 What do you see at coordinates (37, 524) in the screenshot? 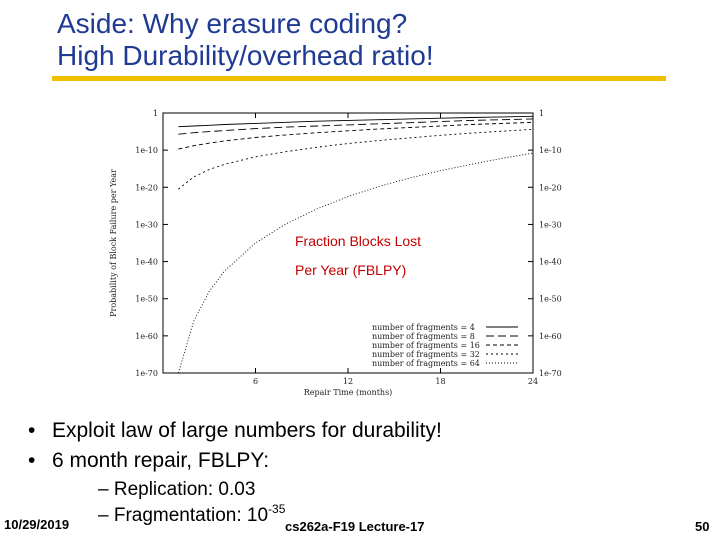
I see `footer-date: 10/29/2019` at bounding box center [37, 524].